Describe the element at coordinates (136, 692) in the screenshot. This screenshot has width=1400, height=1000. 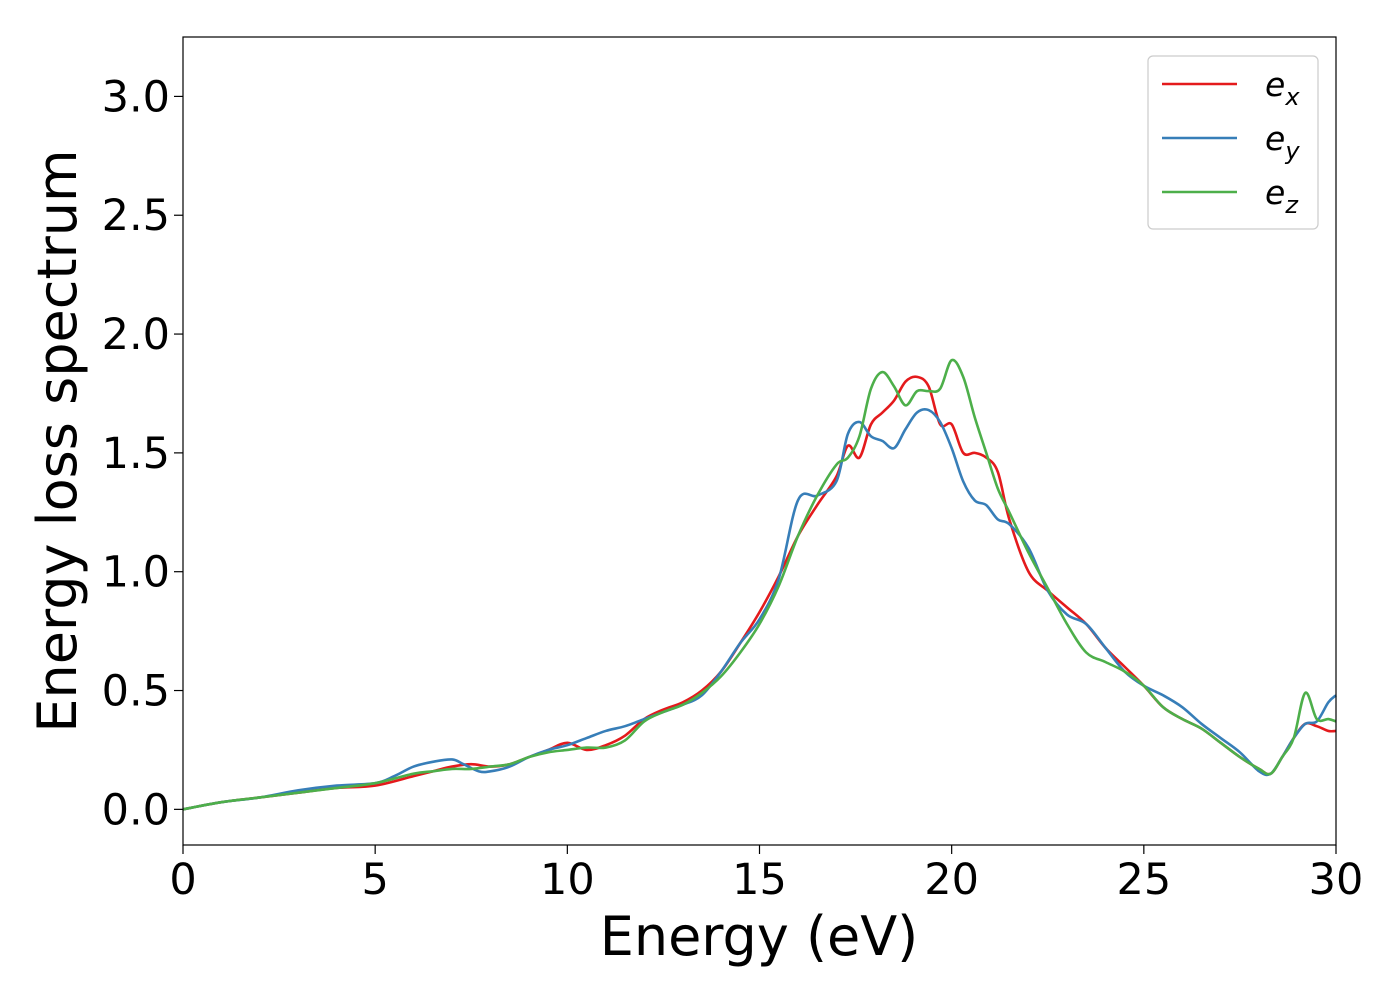
I see `y-tick-label: 0.5` at that location.